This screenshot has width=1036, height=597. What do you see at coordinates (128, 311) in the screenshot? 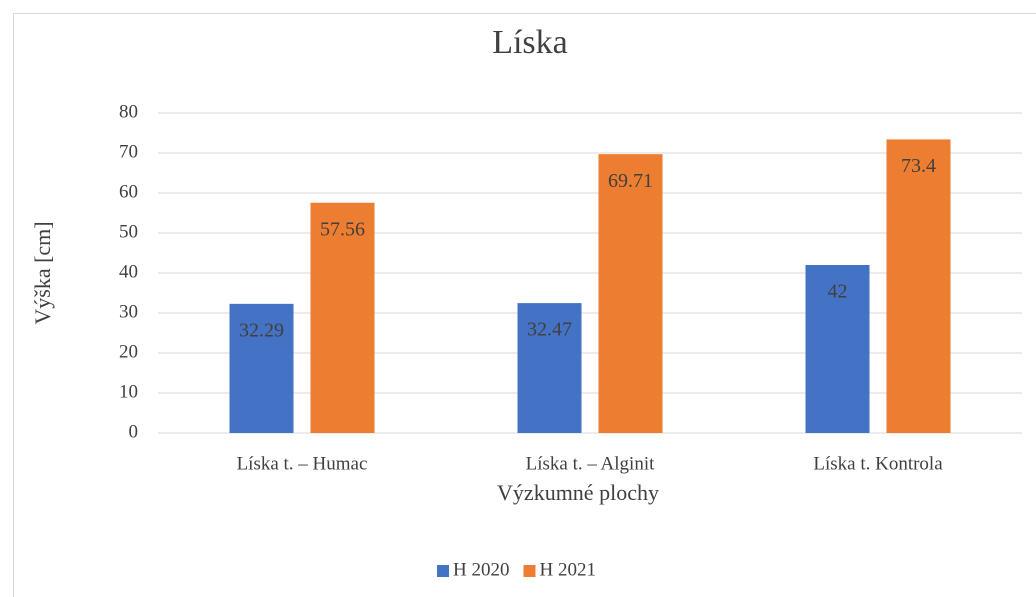
I see `y-tick-label: 30` at bounding box center [128, 311].